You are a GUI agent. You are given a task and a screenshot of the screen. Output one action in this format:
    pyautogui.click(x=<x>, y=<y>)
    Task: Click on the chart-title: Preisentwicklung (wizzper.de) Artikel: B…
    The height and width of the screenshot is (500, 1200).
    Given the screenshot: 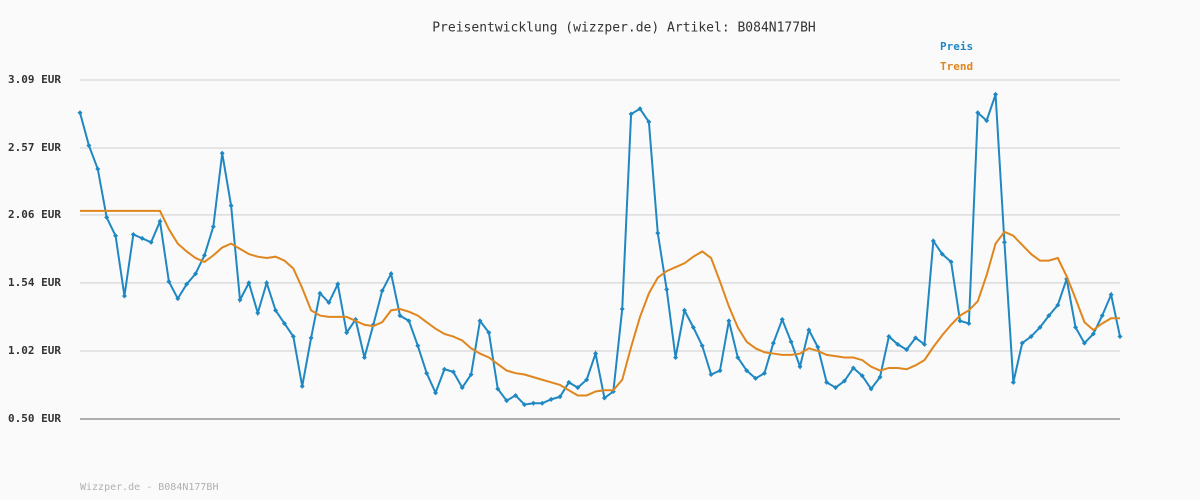 What is the action you would take?
    pyautogui.click(x=624, y=28)
    